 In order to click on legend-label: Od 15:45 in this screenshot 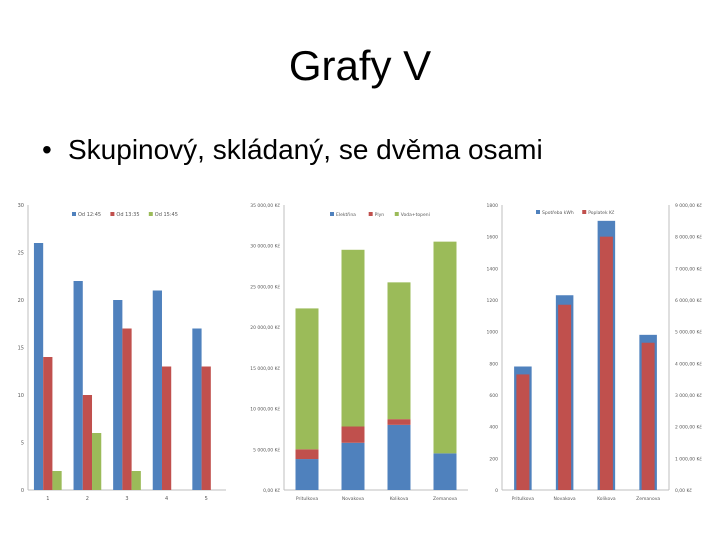, I will do `click(166, 215)`.